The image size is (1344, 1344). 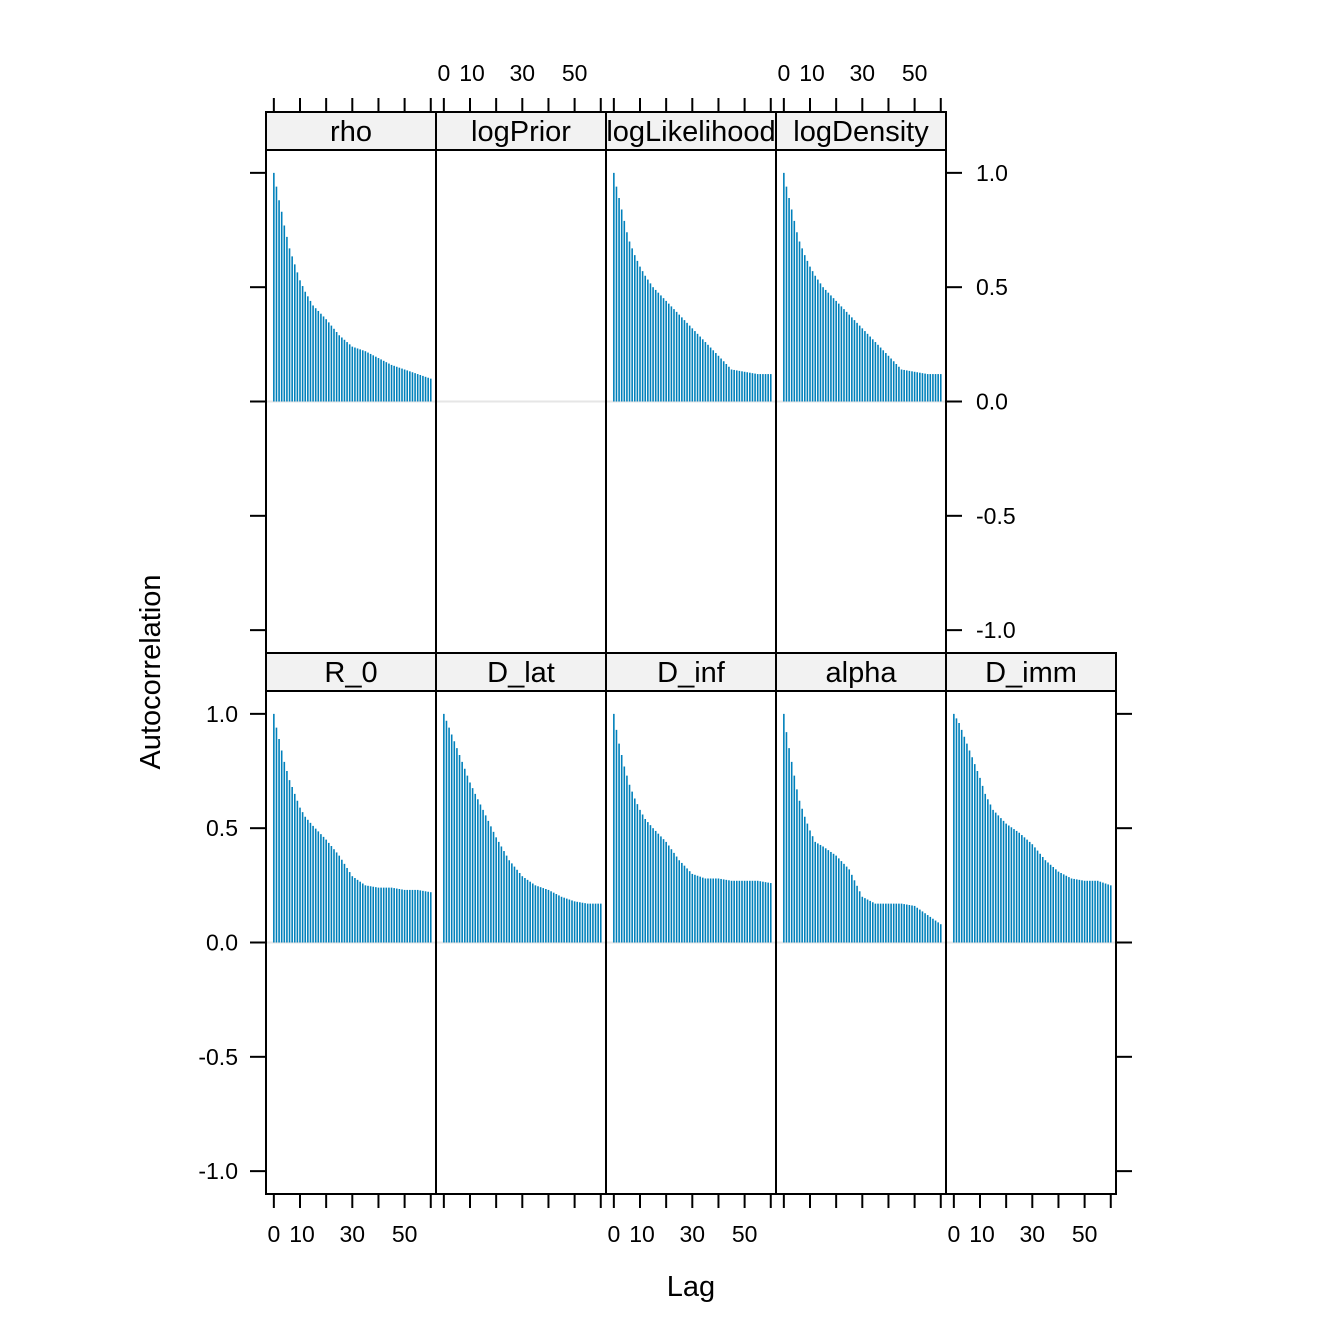 I want to click on panel-R_0: R_0, so click(x=351, y=923).